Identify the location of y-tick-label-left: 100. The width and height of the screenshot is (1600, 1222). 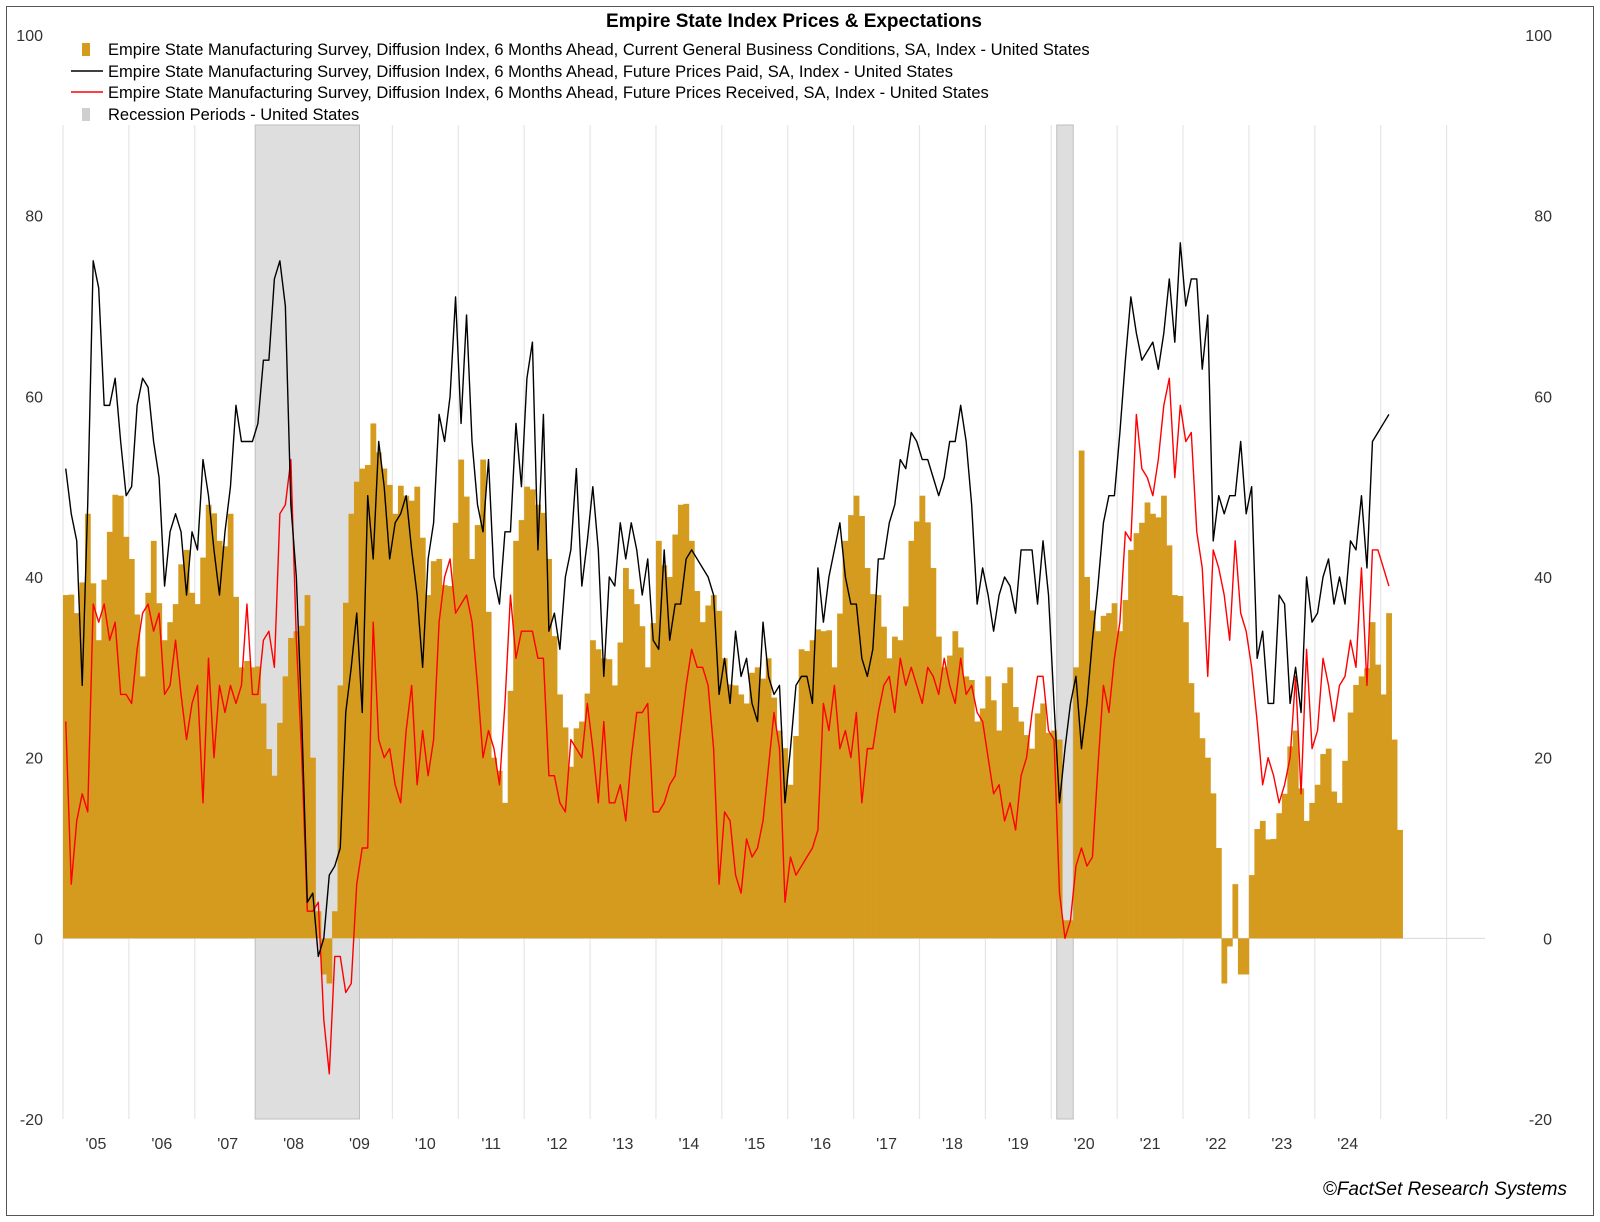
(29, 36).